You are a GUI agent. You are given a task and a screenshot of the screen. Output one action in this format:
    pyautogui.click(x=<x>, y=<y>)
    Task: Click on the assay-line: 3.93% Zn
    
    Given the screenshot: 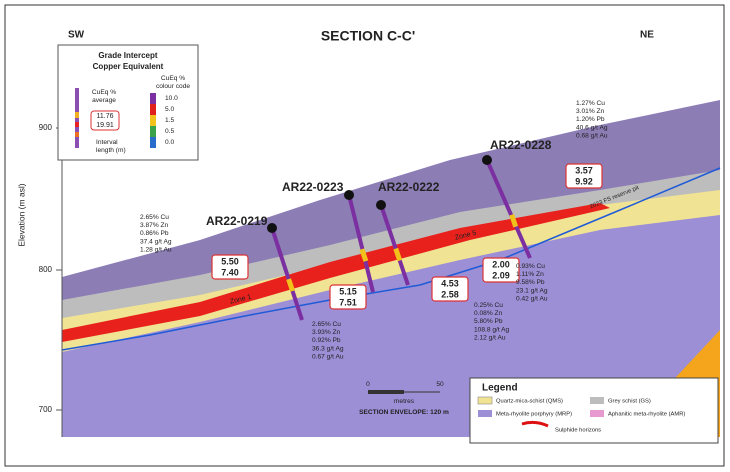 What is the action you would take?
    pyautogui.click(x=326, y=332)
    